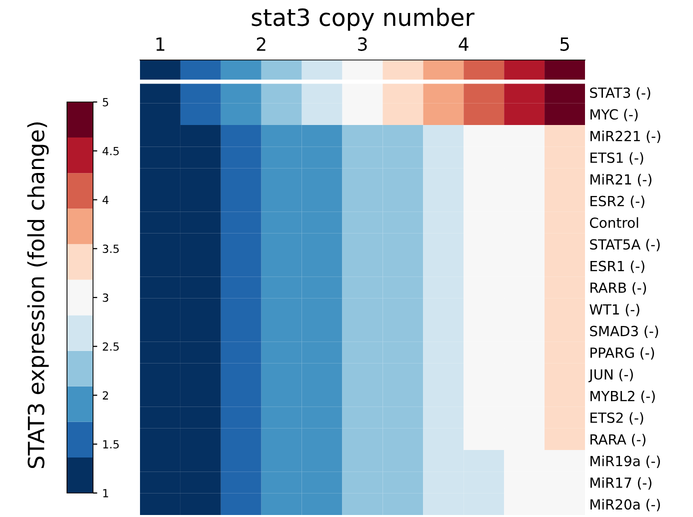 The image size is (693, 517). I want to click on y-tick-label: ETS2 (-), so click(617, 418).